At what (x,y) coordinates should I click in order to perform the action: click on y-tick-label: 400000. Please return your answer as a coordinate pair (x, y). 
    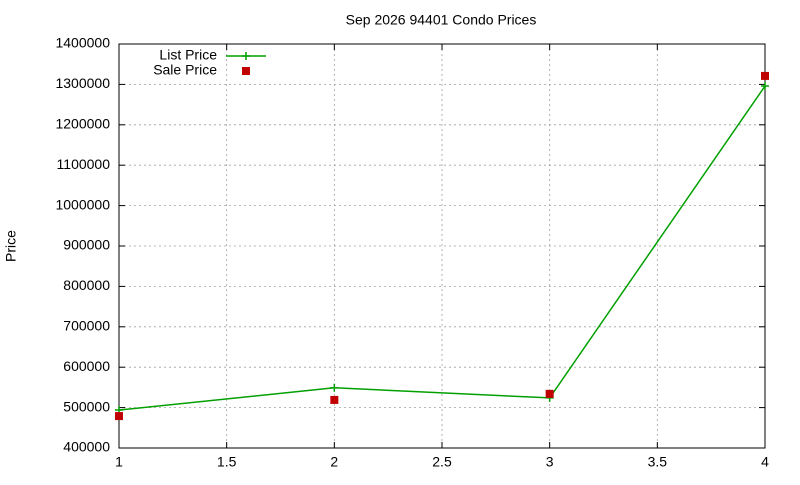
    Looking at the image, I should click on (86, 447).